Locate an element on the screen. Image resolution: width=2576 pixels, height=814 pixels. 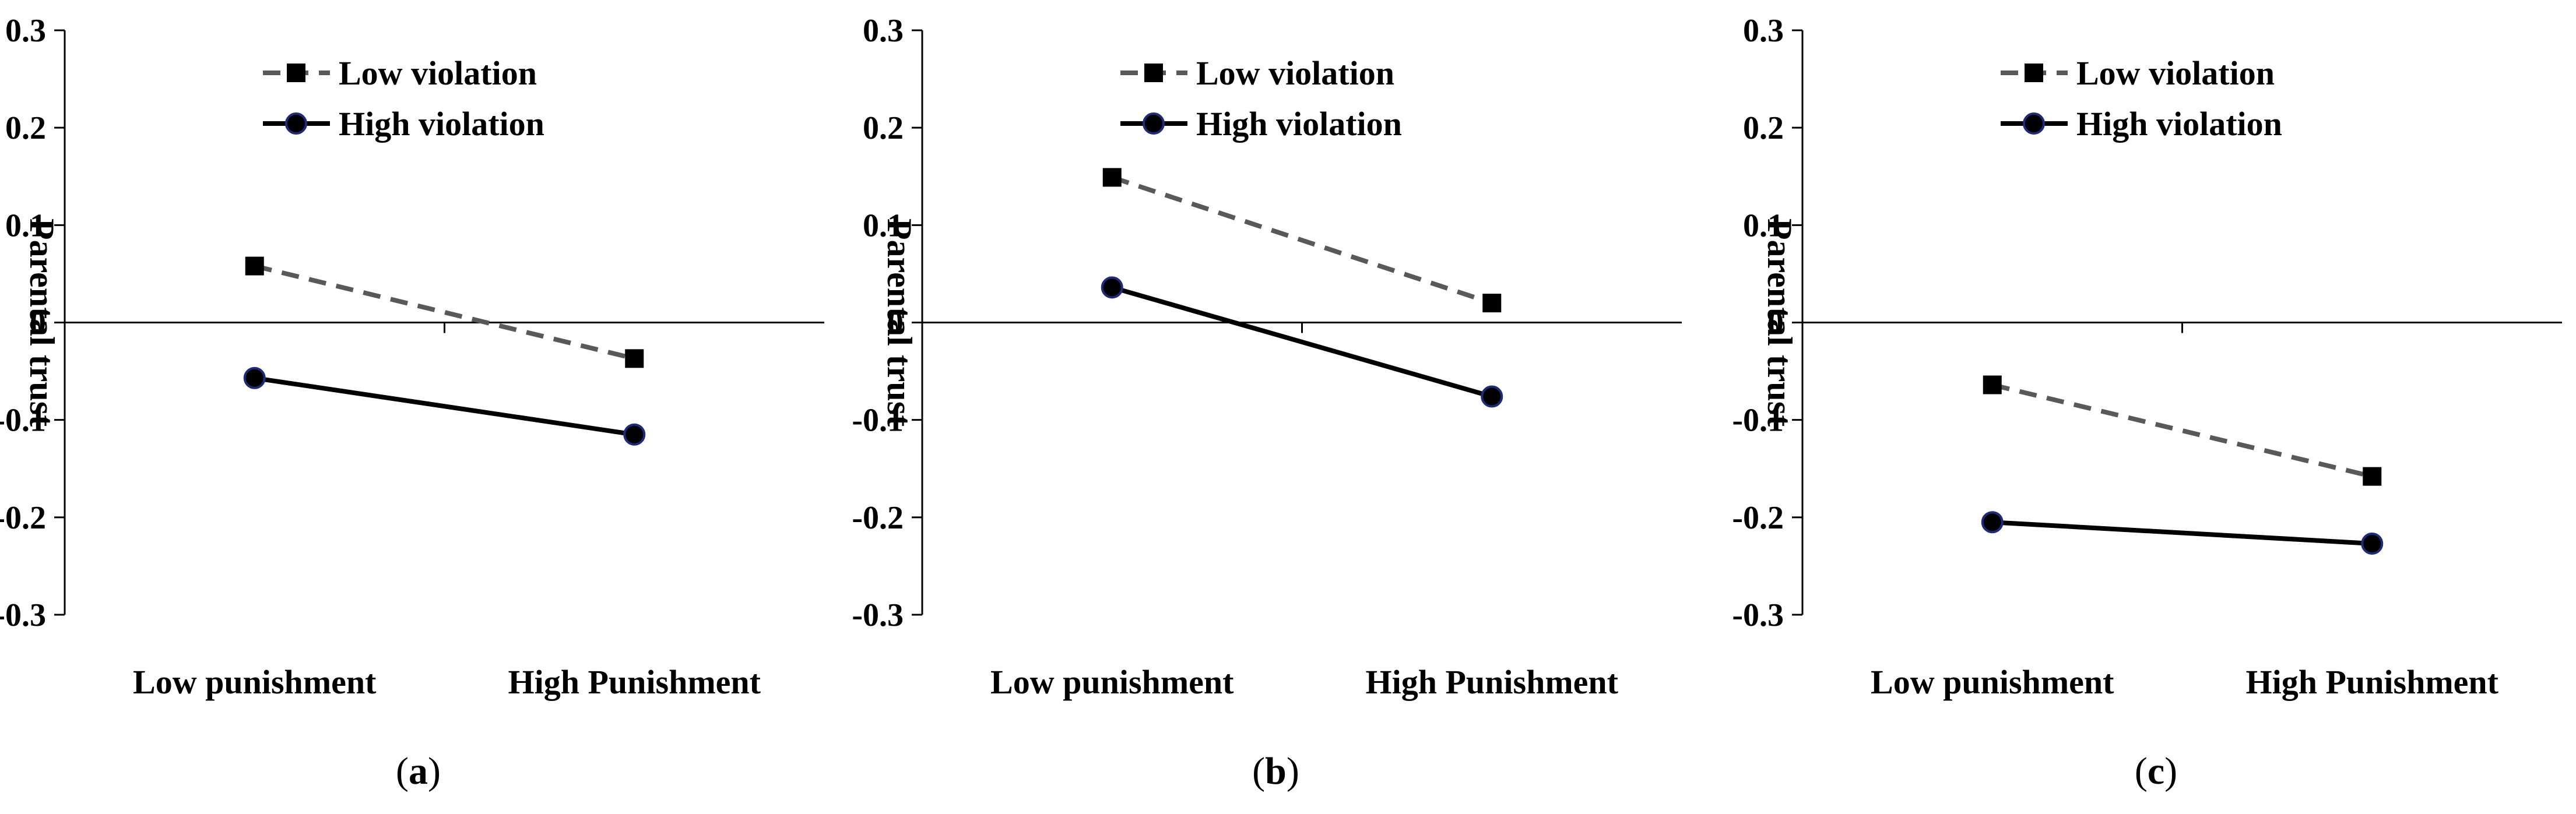
panel-label: (c) is located at coordinates (2156, 771).